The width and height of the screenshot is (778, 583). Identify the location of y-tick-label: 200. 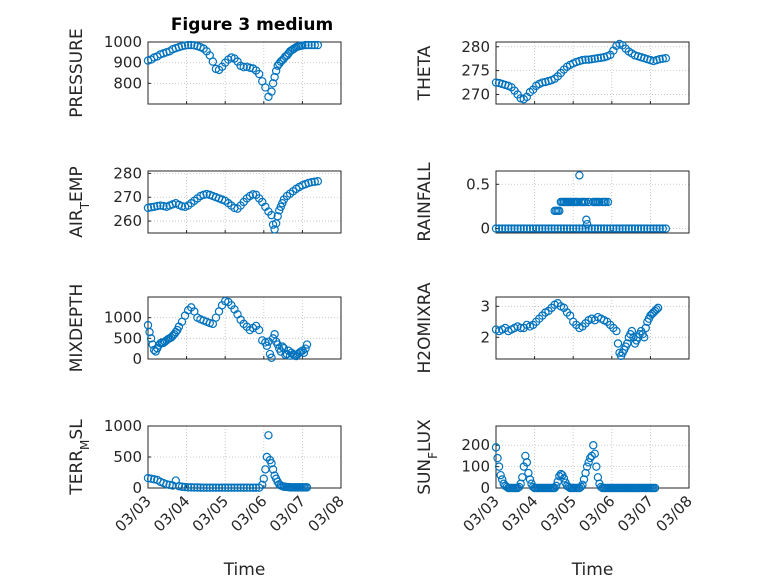
(475, 445).